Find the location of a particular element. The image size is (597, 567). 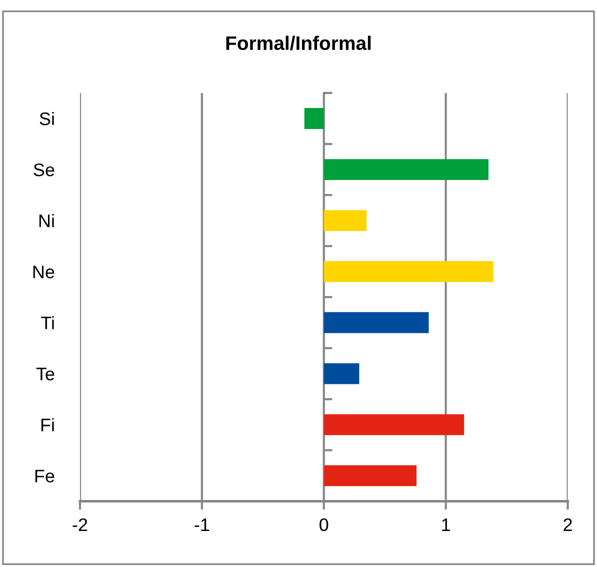

y-tick-label: Si is located at coordinates (47, 119).